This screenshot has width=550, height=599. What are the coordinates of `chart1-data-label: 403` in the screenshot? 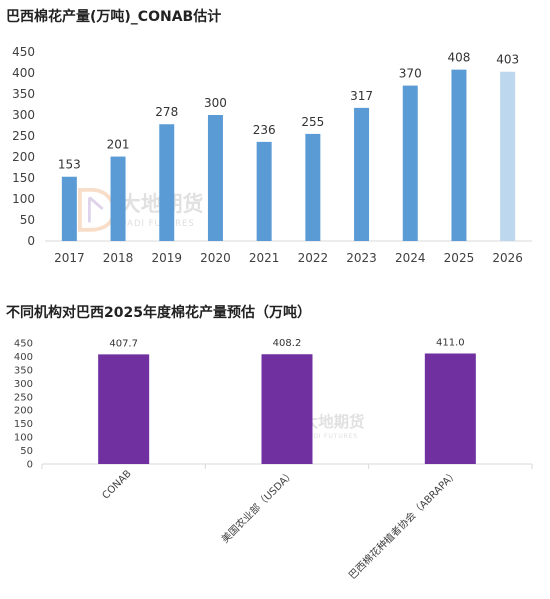 It's located at (507, 60).